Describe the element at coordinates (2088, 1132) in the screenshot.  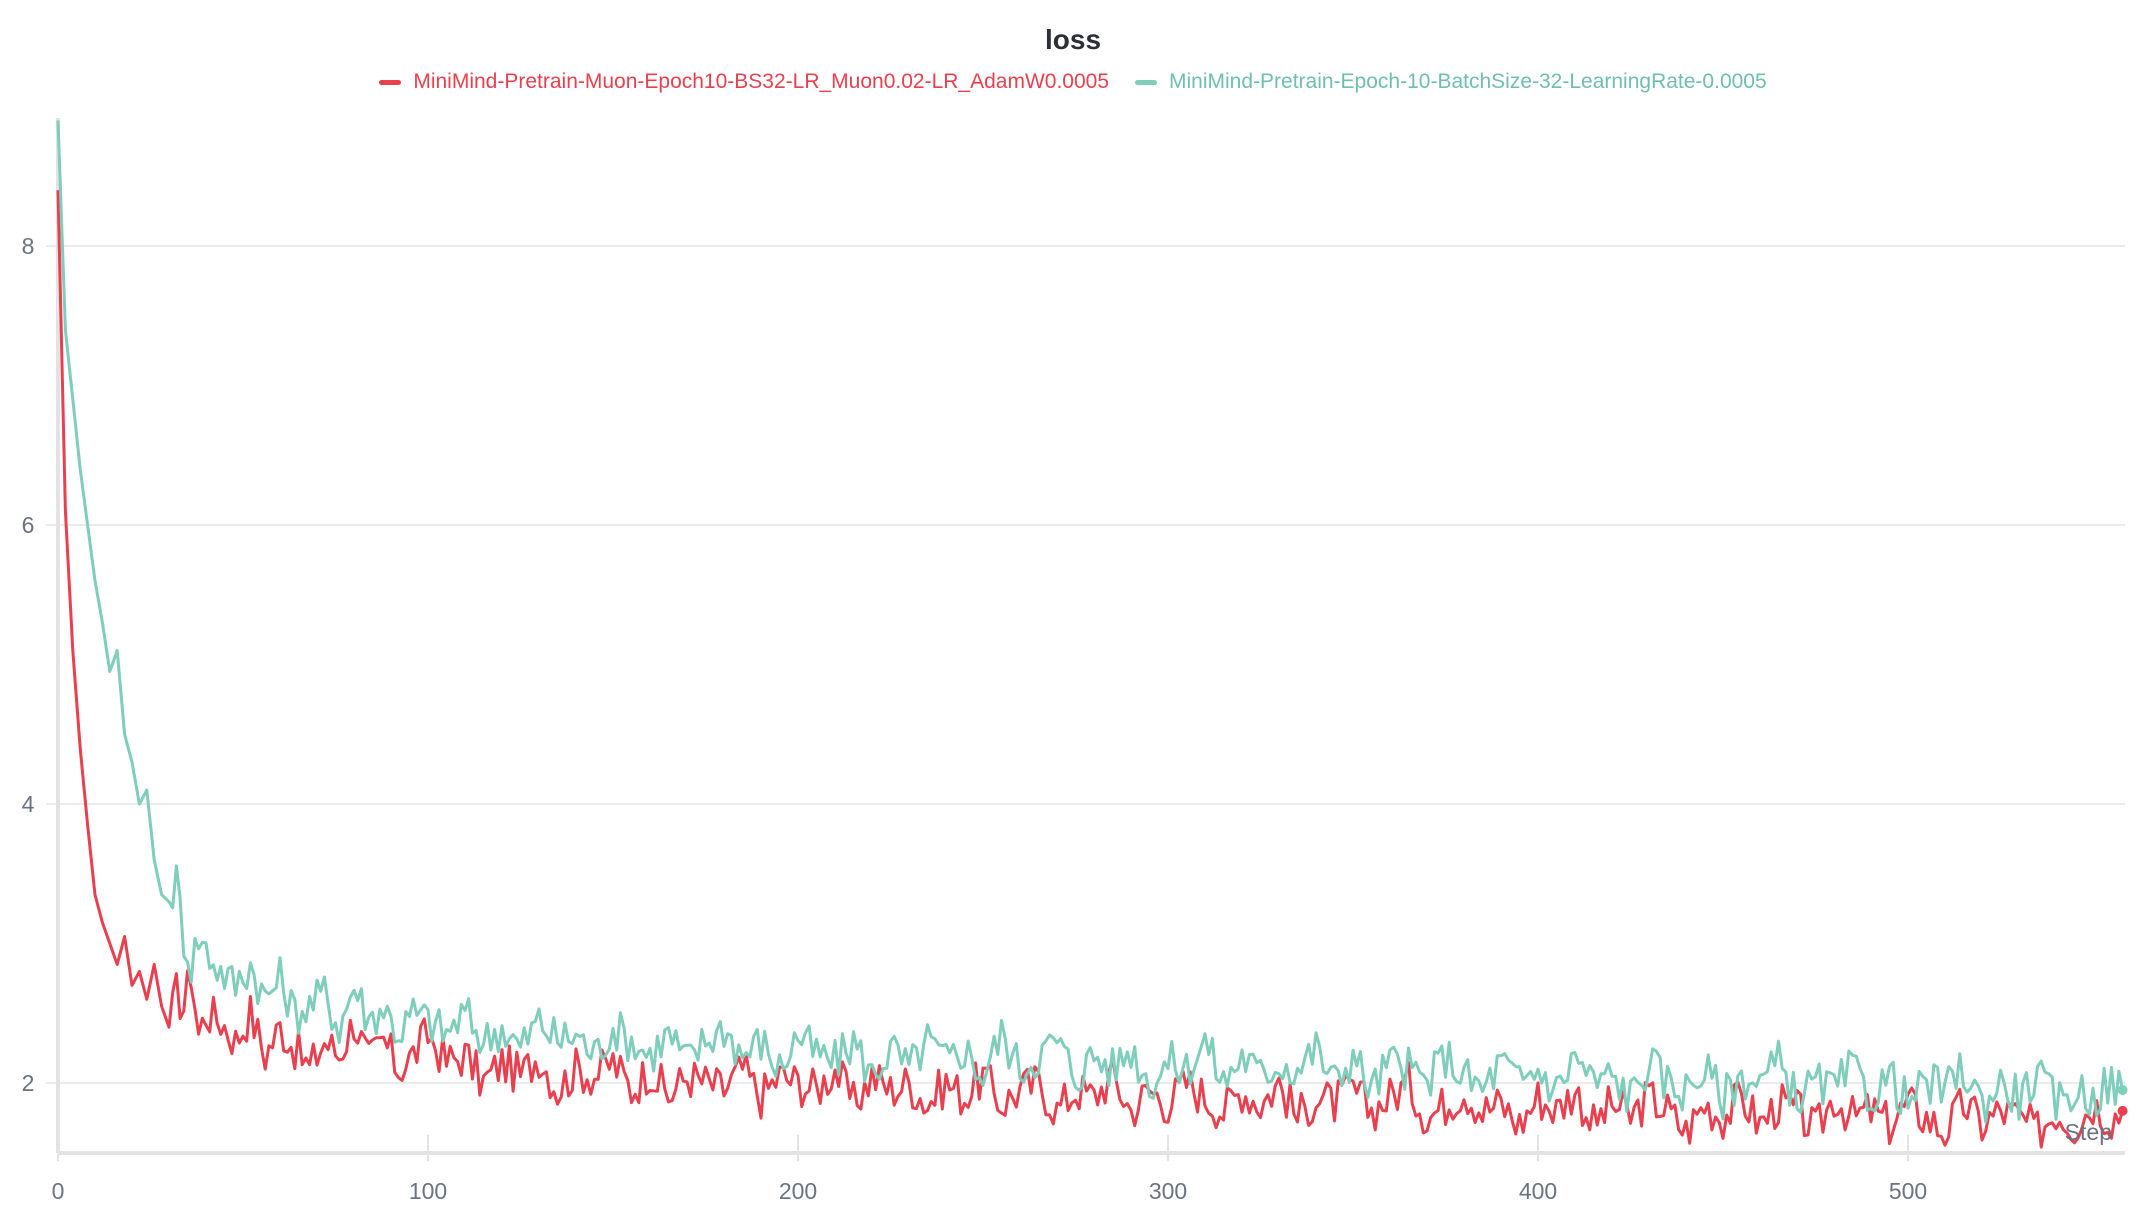
I see `x-axis-label: Step` at that location.